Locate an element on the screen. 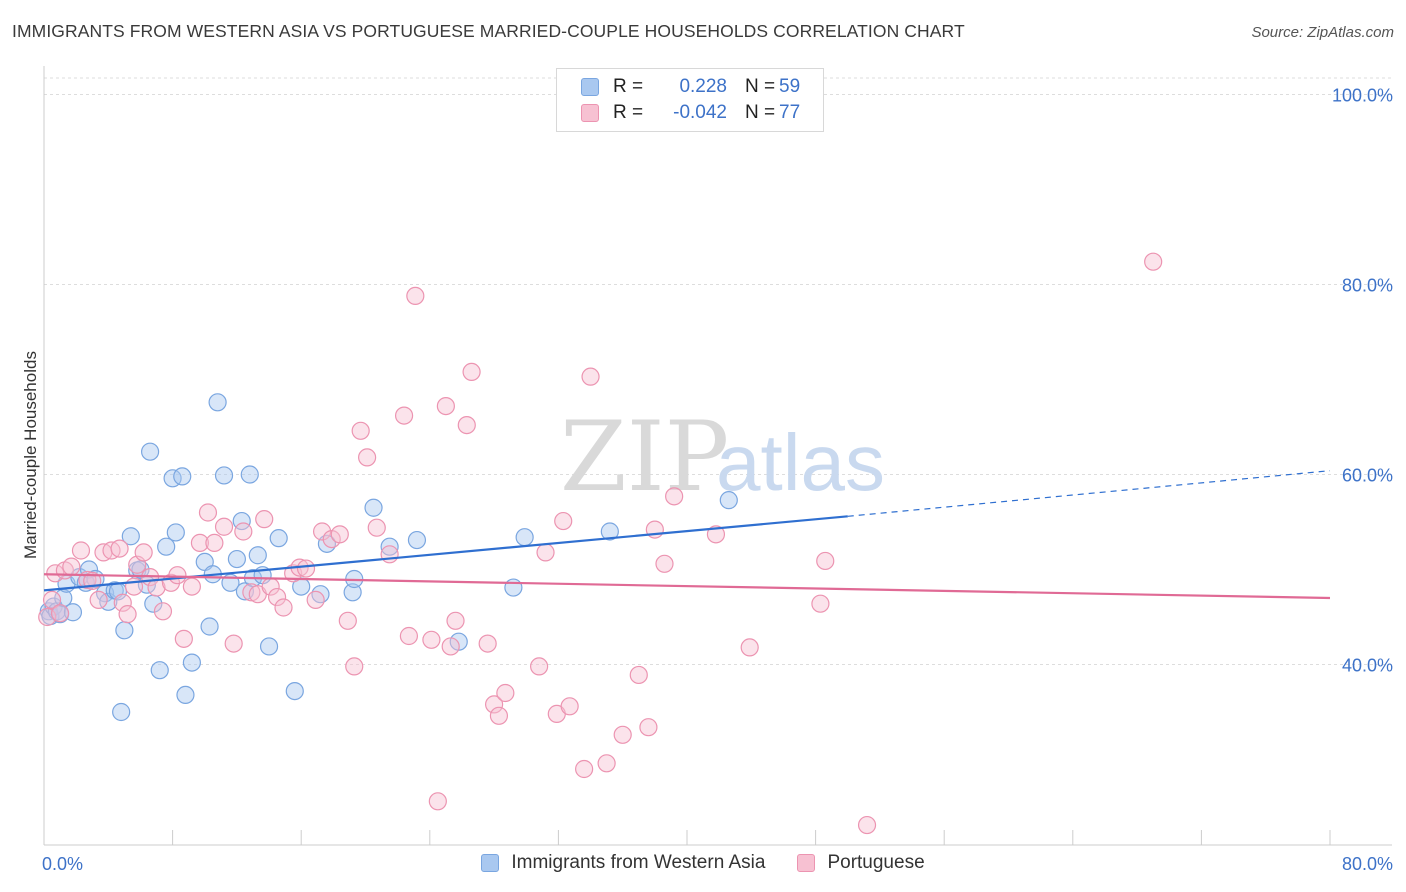 The height and width of the screenshot is (892, 1406). legend-row-western-asia: R = 0.228 N = 59 is located at coordinates (690, 87).